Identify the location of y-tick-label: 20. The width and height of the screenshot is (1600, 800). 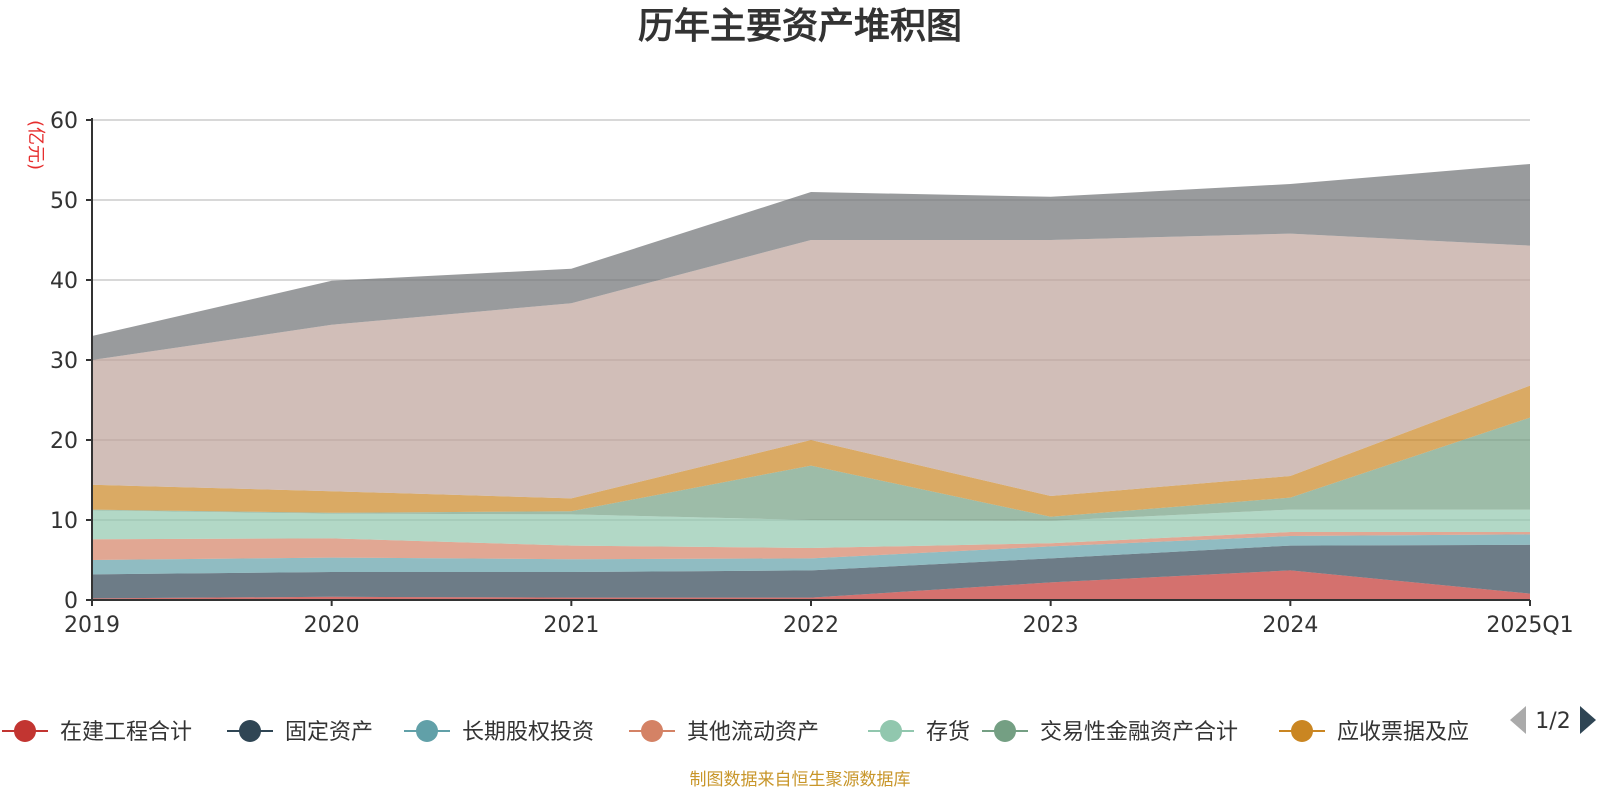
(64, 441).